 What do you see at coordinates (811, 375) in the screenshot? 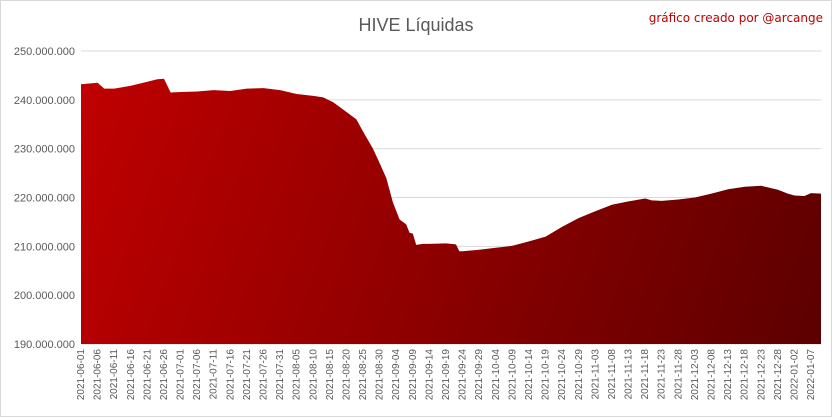
I see `x-tick-label: 2022-01-07` at bounding box center [811, 375].